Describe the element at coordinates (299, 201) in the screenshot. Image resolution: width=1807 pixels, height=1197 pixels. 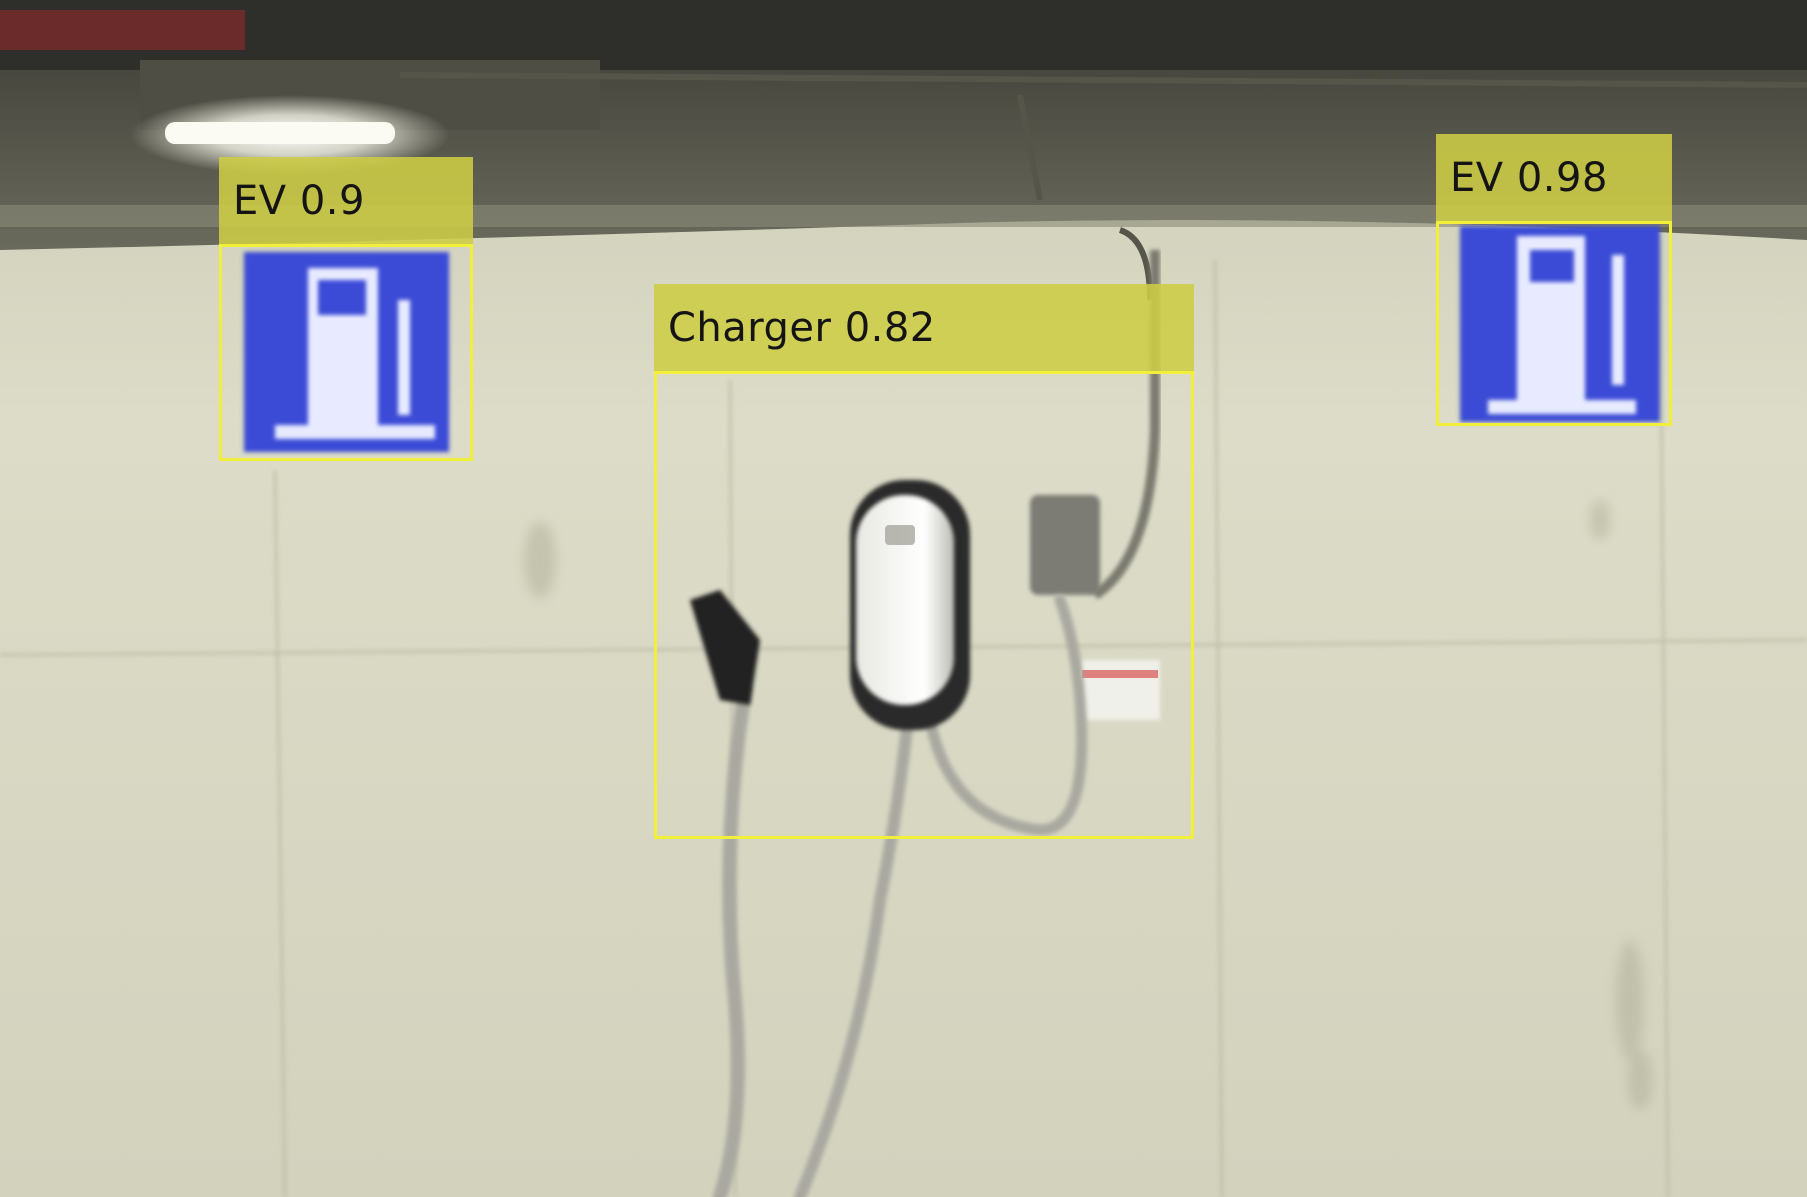
I see `detection-label-text: EV 0.9` at that location.